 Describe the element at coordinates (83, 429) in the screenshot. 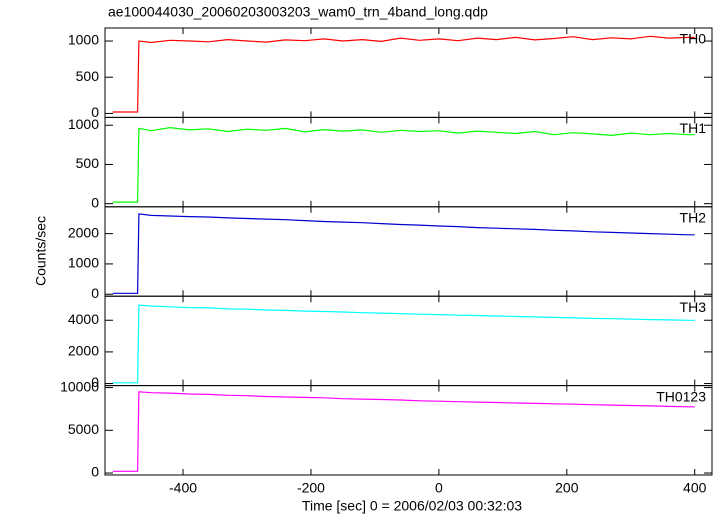

I see `y-tick-label: 5000` at that location.